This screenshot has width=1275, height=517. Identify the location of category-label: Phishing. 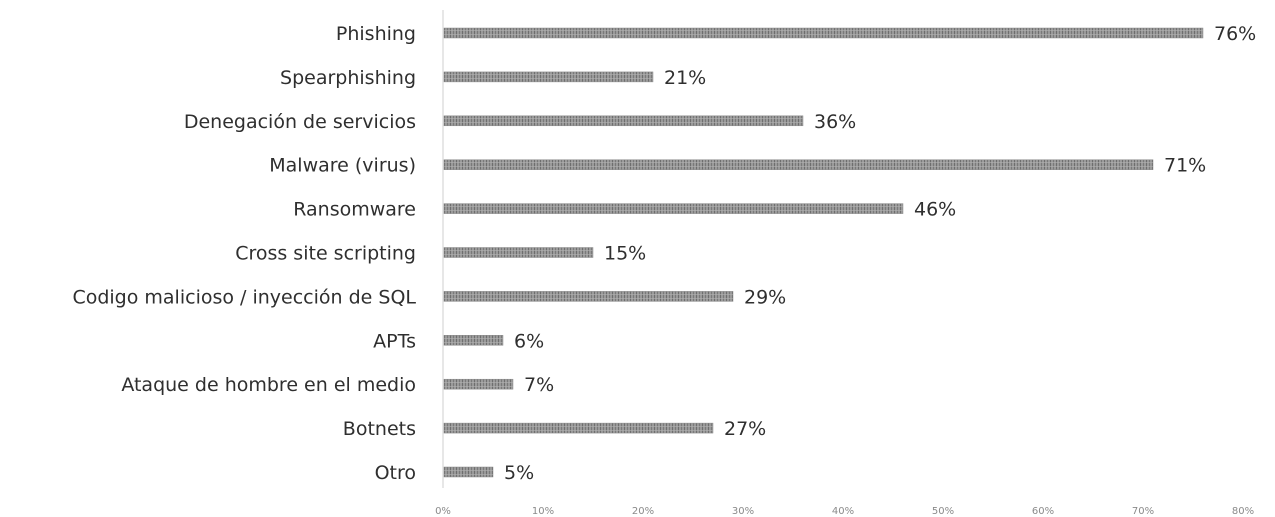
(376, 34).